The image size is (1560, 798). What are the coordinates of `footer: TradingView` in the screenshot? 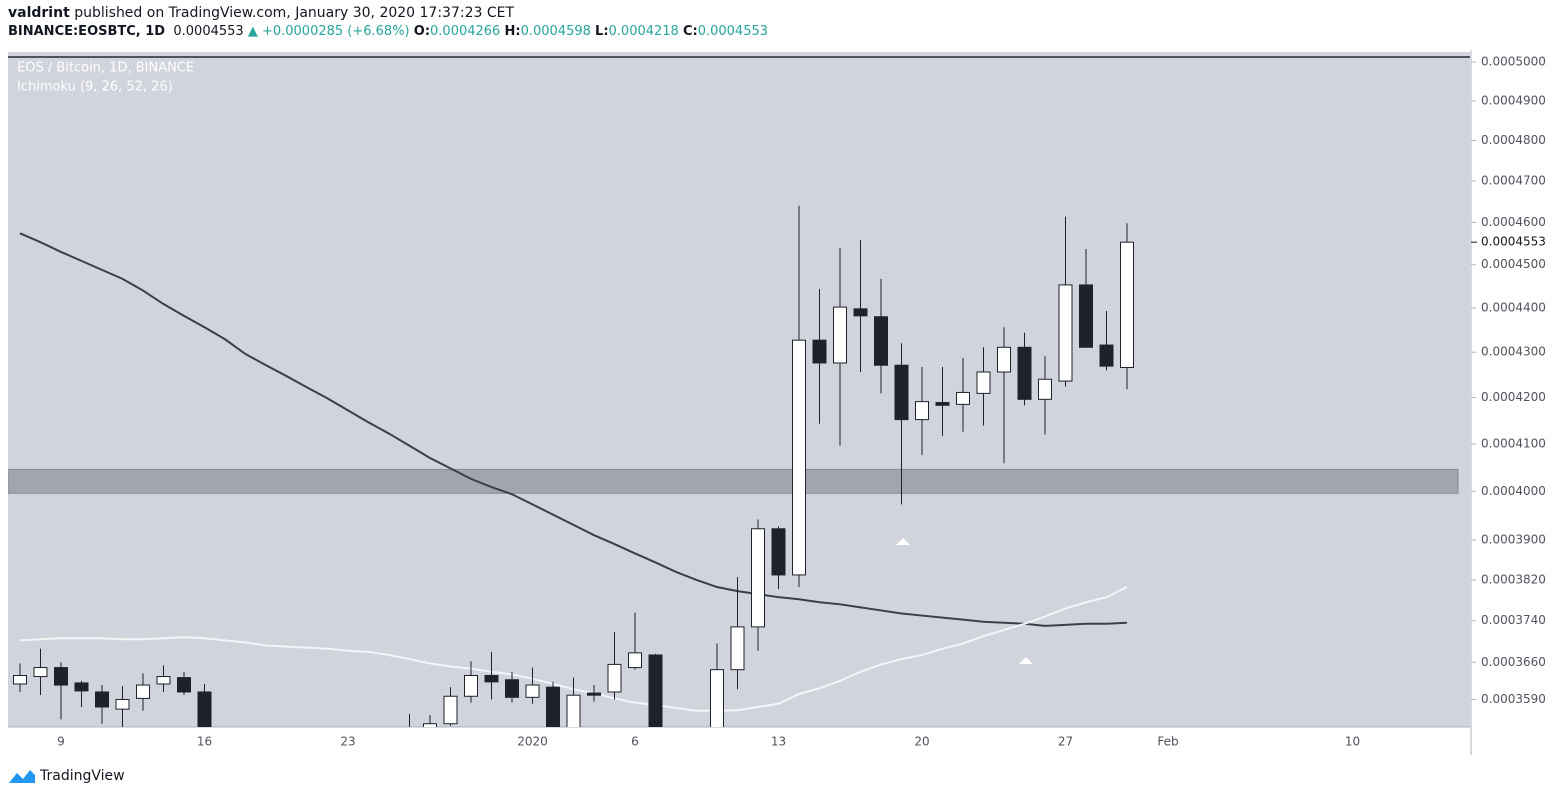 It's located at (66, 776).